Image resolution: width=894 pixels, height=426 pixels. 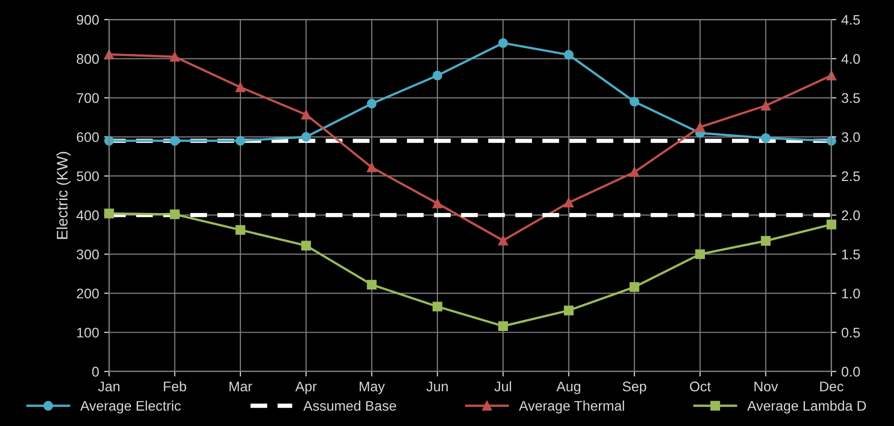 What do you see at coordinates (241, 387) in the screenshot?
I see `x-tick-label: Mar` at bounding box center [241, 387].